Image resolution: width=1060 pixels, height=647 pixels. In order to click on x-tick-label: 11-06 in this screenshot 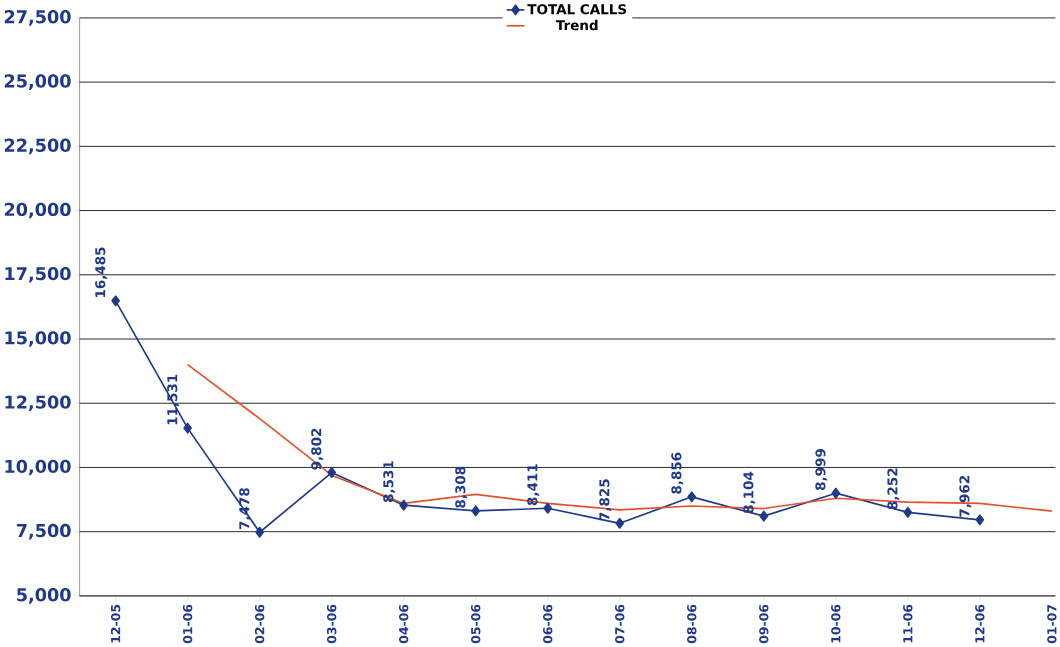, I will do `click(908, 623)`.